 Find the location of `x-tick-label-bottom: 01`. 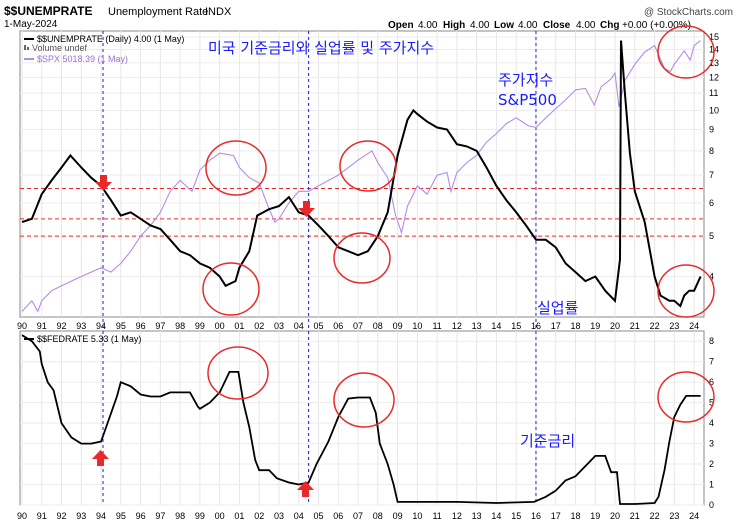

x-tick-label-bottom: 01 is located at coordinates (239, 516).